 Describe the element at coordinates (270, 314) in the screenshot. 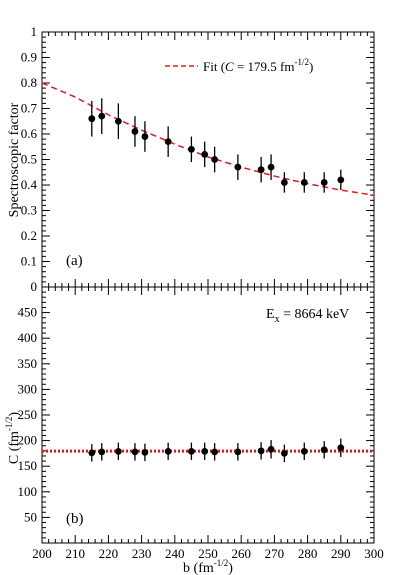

I see `energy-symbol: E` at that location.